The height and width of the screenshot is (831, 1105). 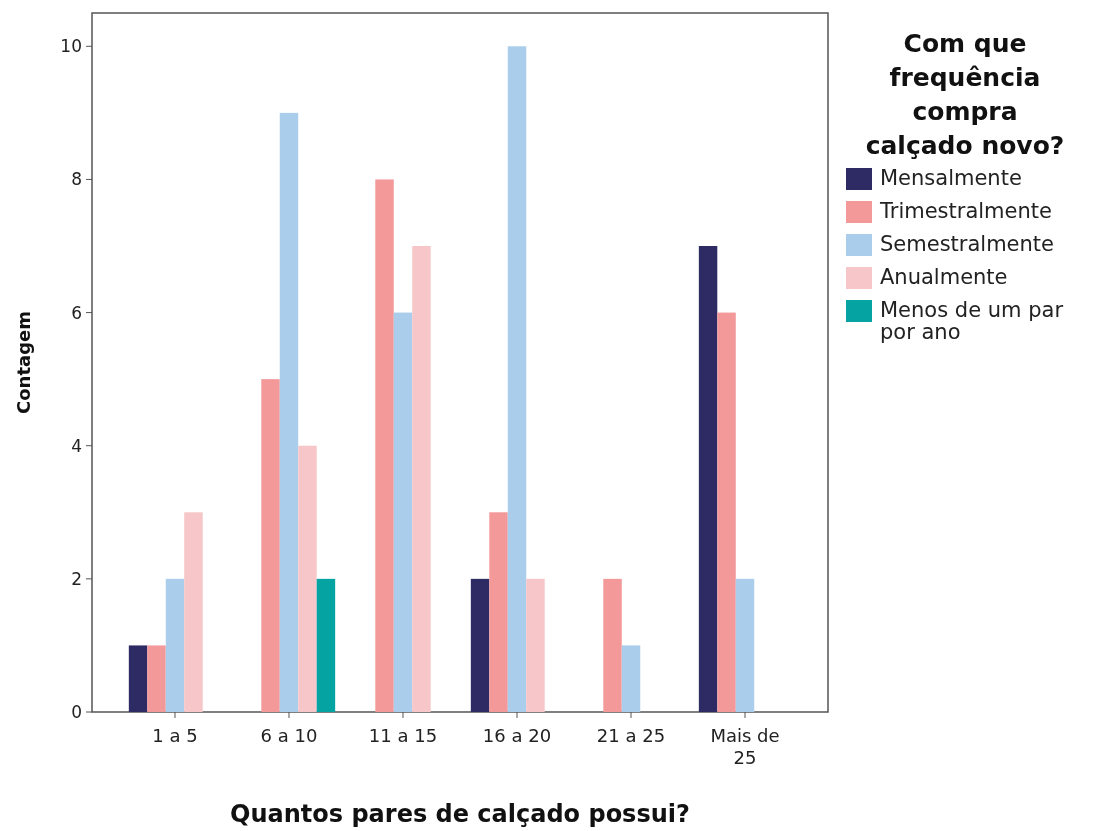 What do you see at coordinates (76, 578) in the screenshot?
I see `y-tick-label: 2` at bounding box center [76, 578].